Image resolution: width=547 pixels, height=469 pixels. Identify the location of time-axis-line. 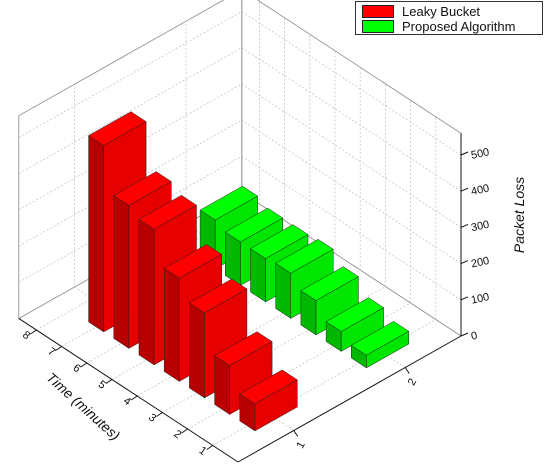
(128, 390).